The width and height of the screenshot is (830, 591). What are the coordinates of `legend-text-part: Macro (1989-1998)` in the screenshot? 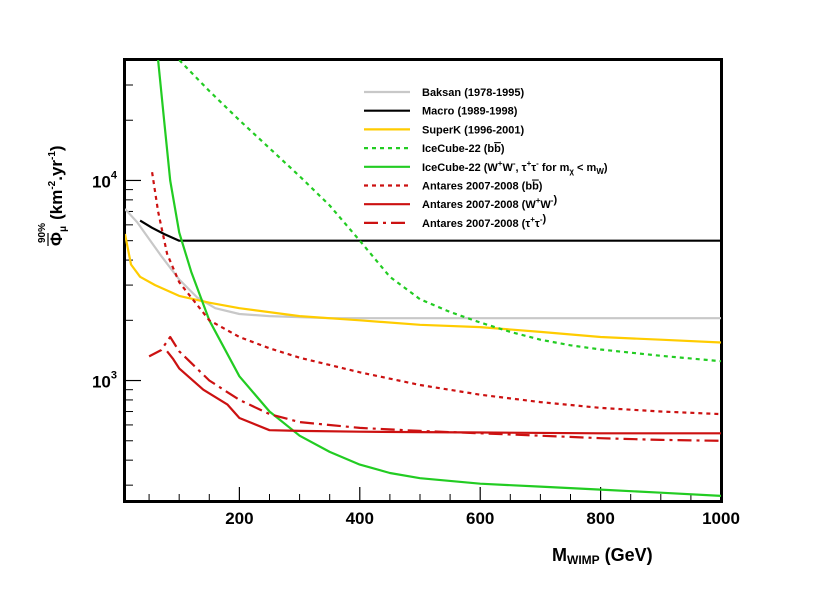 It's located at (470, 112).